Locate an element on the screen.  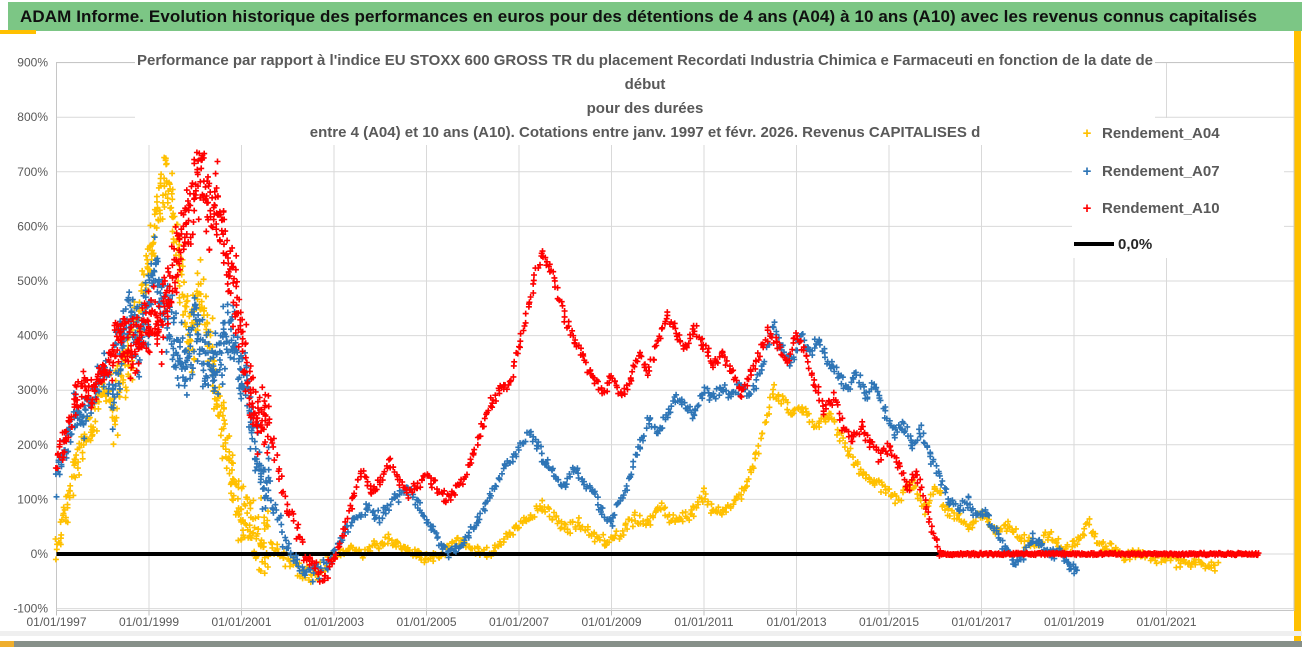
legend-label-zero: 0,0% is located at coordinates (1135, 244).